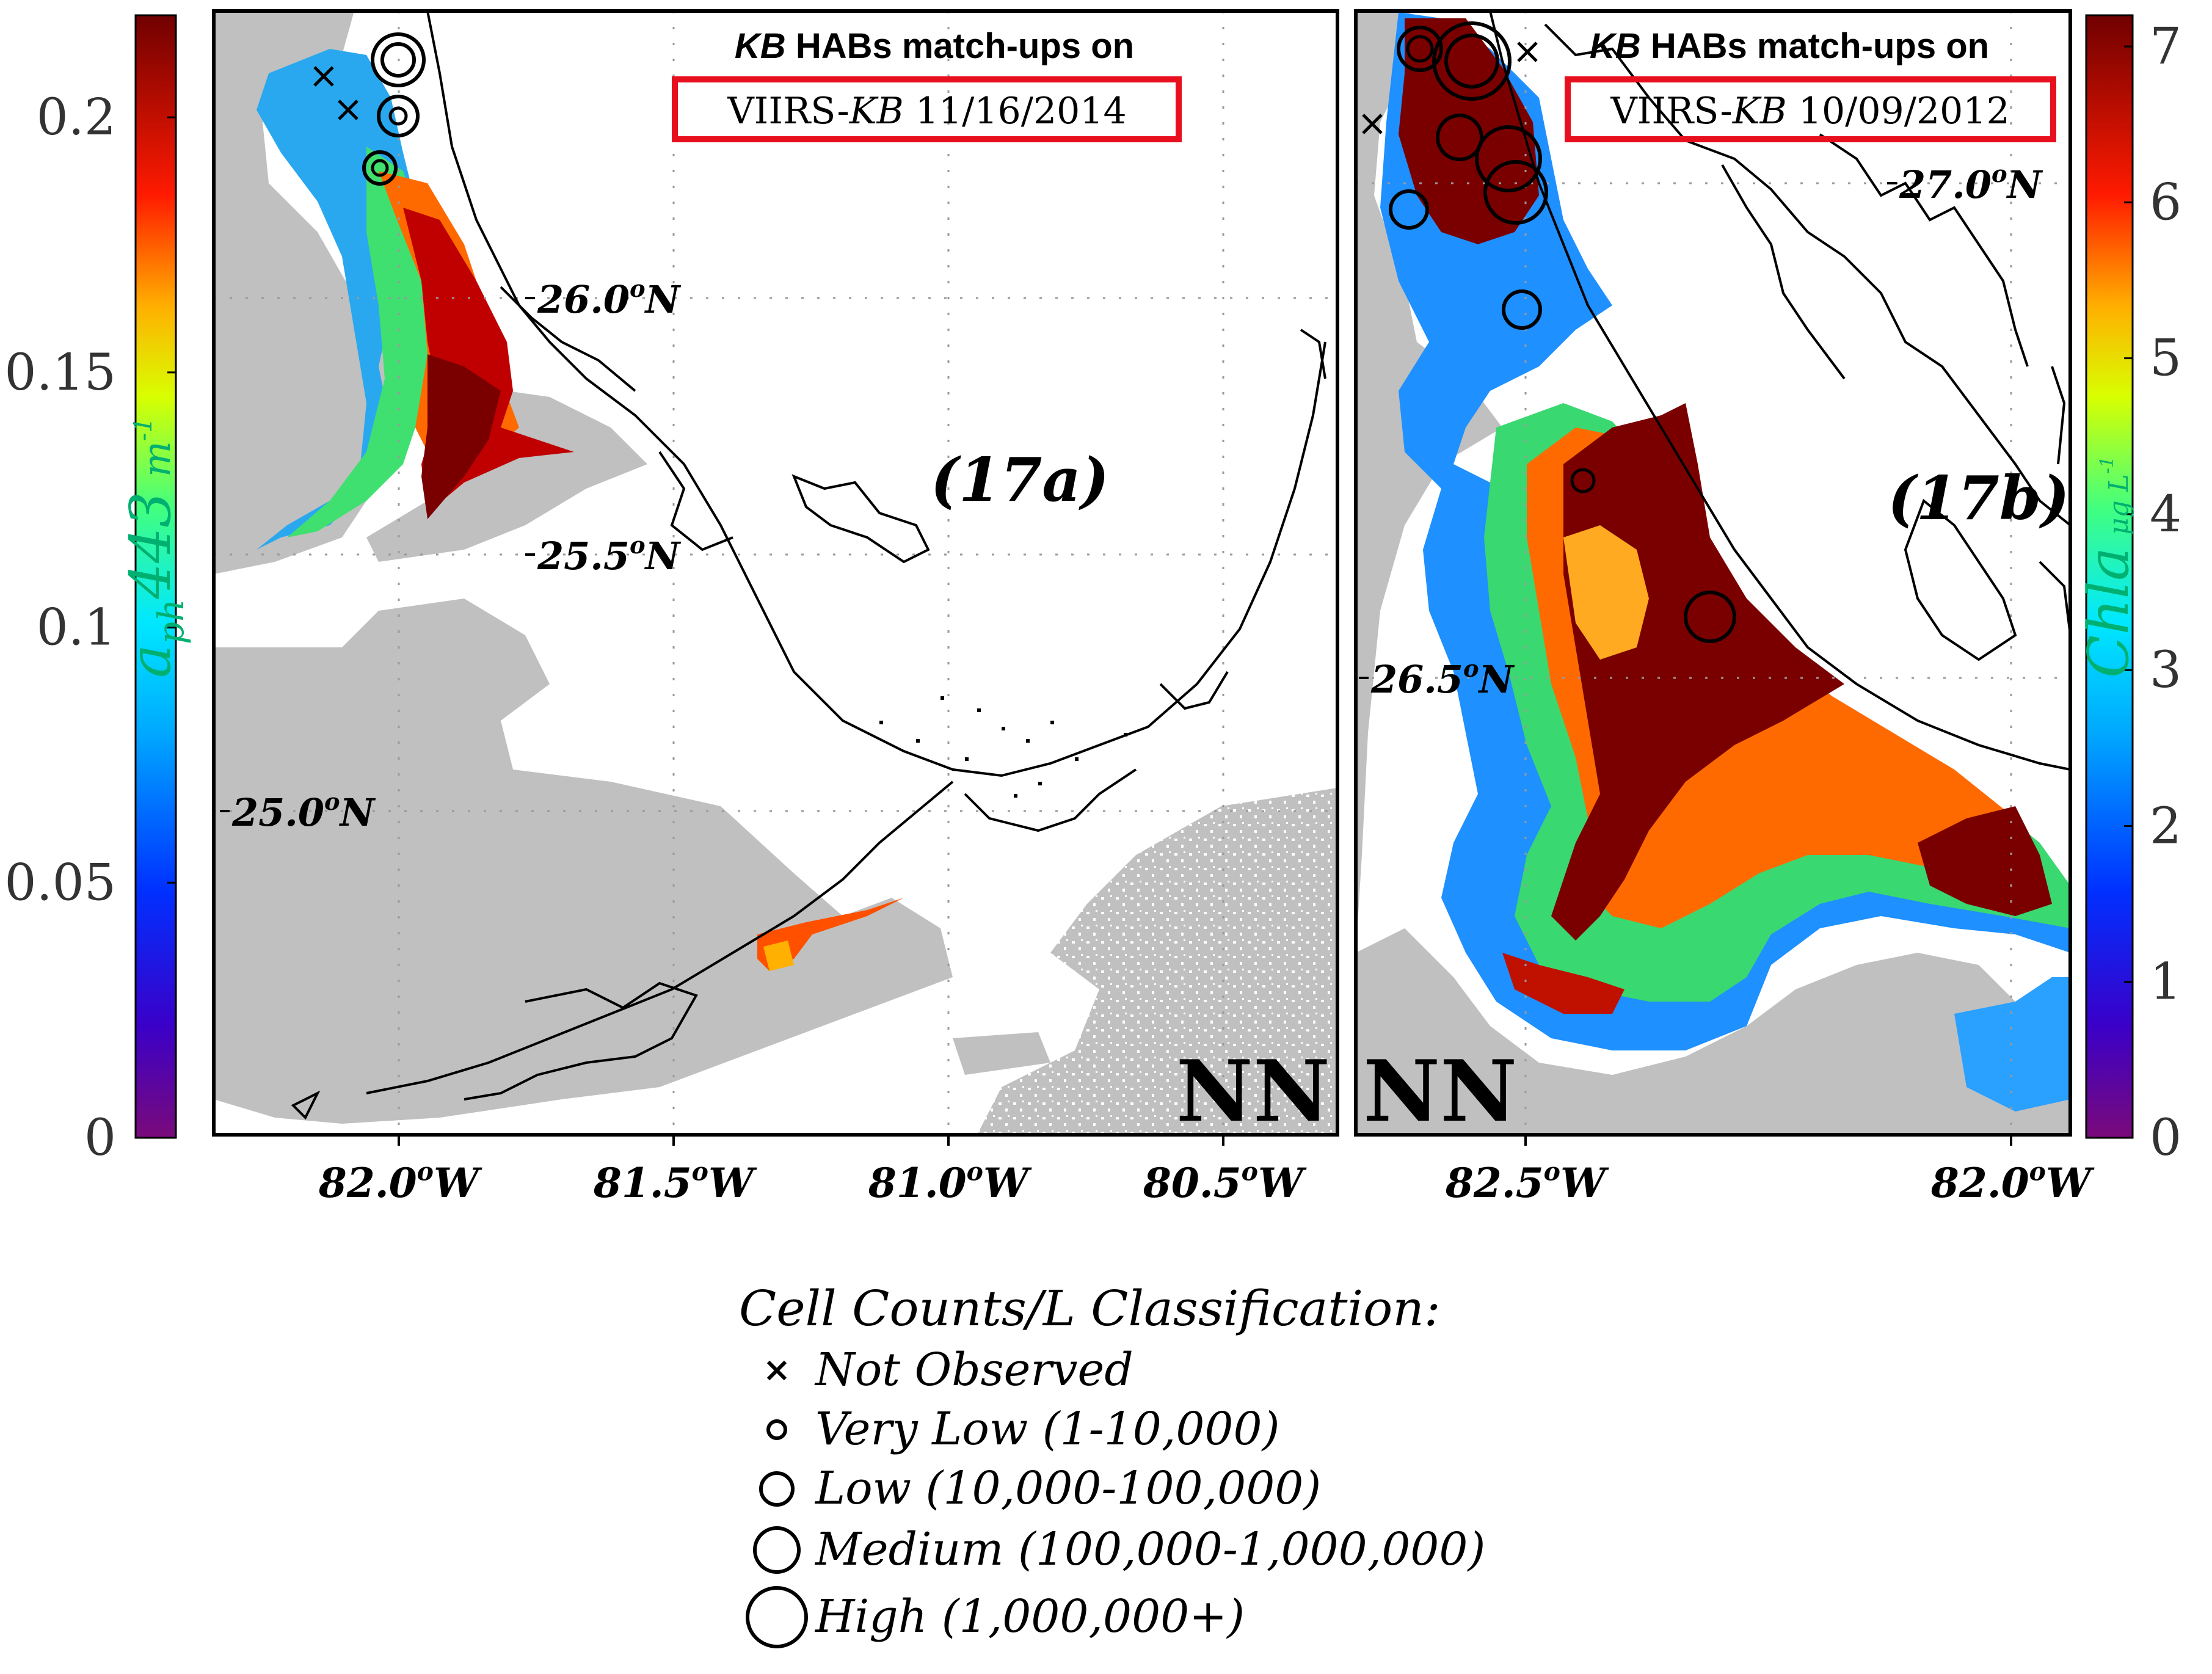 The height and width of the screenshot is (1674, 2212). What do you see at coordinates (2166, 670) in the screenshot?
I see `colorbar-tick-label: 3` at bounding box center [2166, 670].